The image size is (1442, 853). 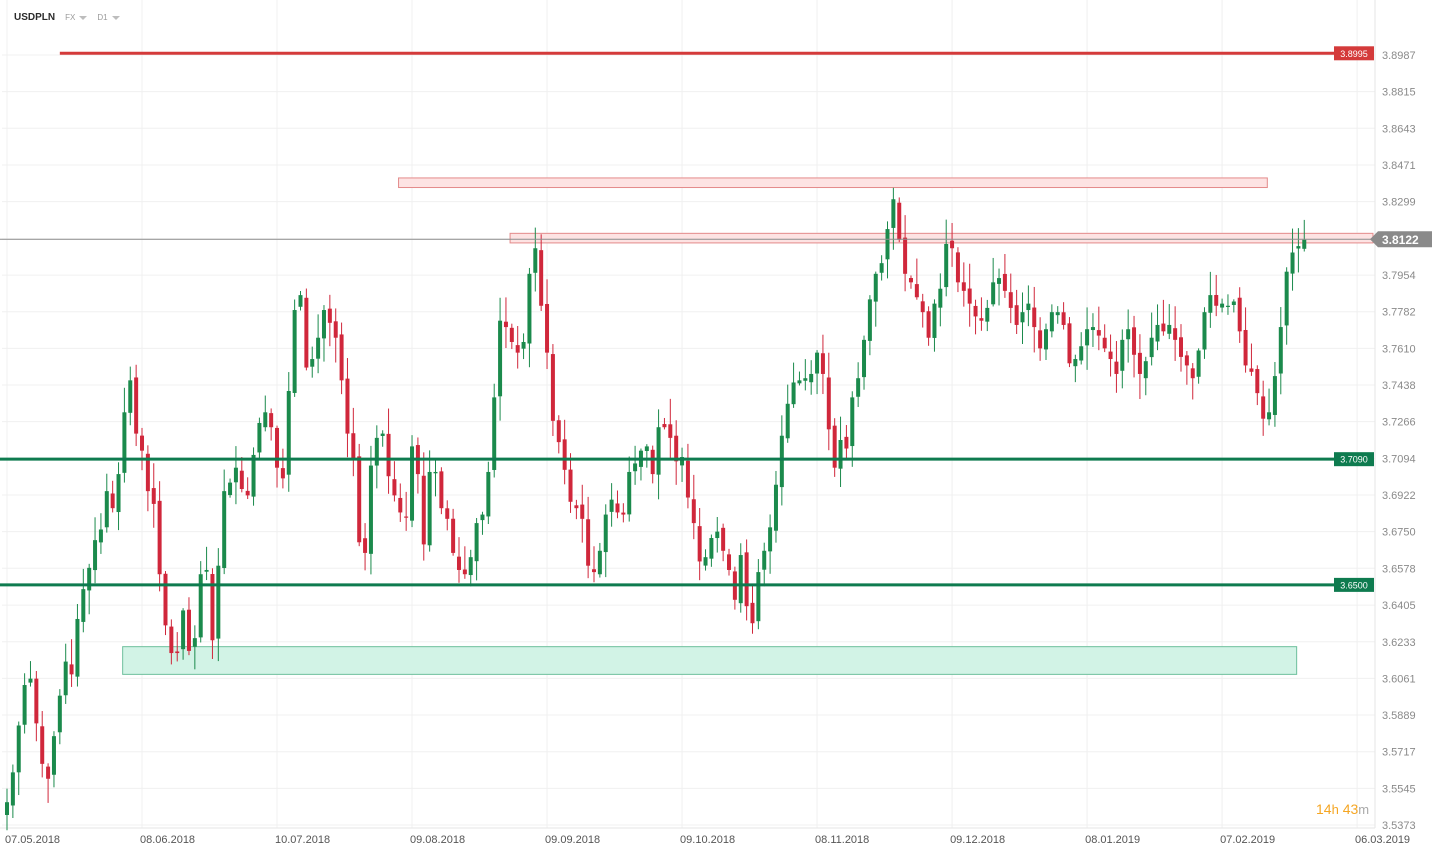 What do you see at coordinates (1382, 840) in the screenshot?
I see `time-tick-label: 06.03.2019` at bounding box center [1382, 840].